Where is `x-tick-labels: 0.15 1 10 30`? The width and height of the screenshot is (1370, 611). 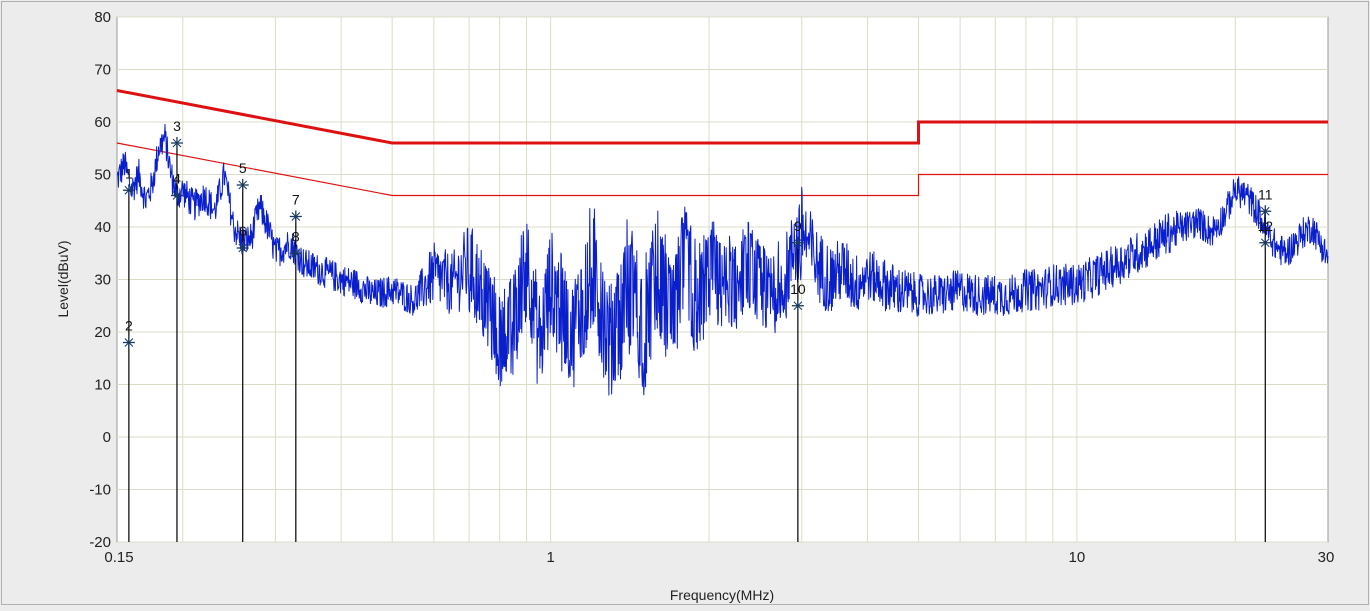
x-tick-labels: 0.15 1 10 30 is located at coordinates (719, 557).